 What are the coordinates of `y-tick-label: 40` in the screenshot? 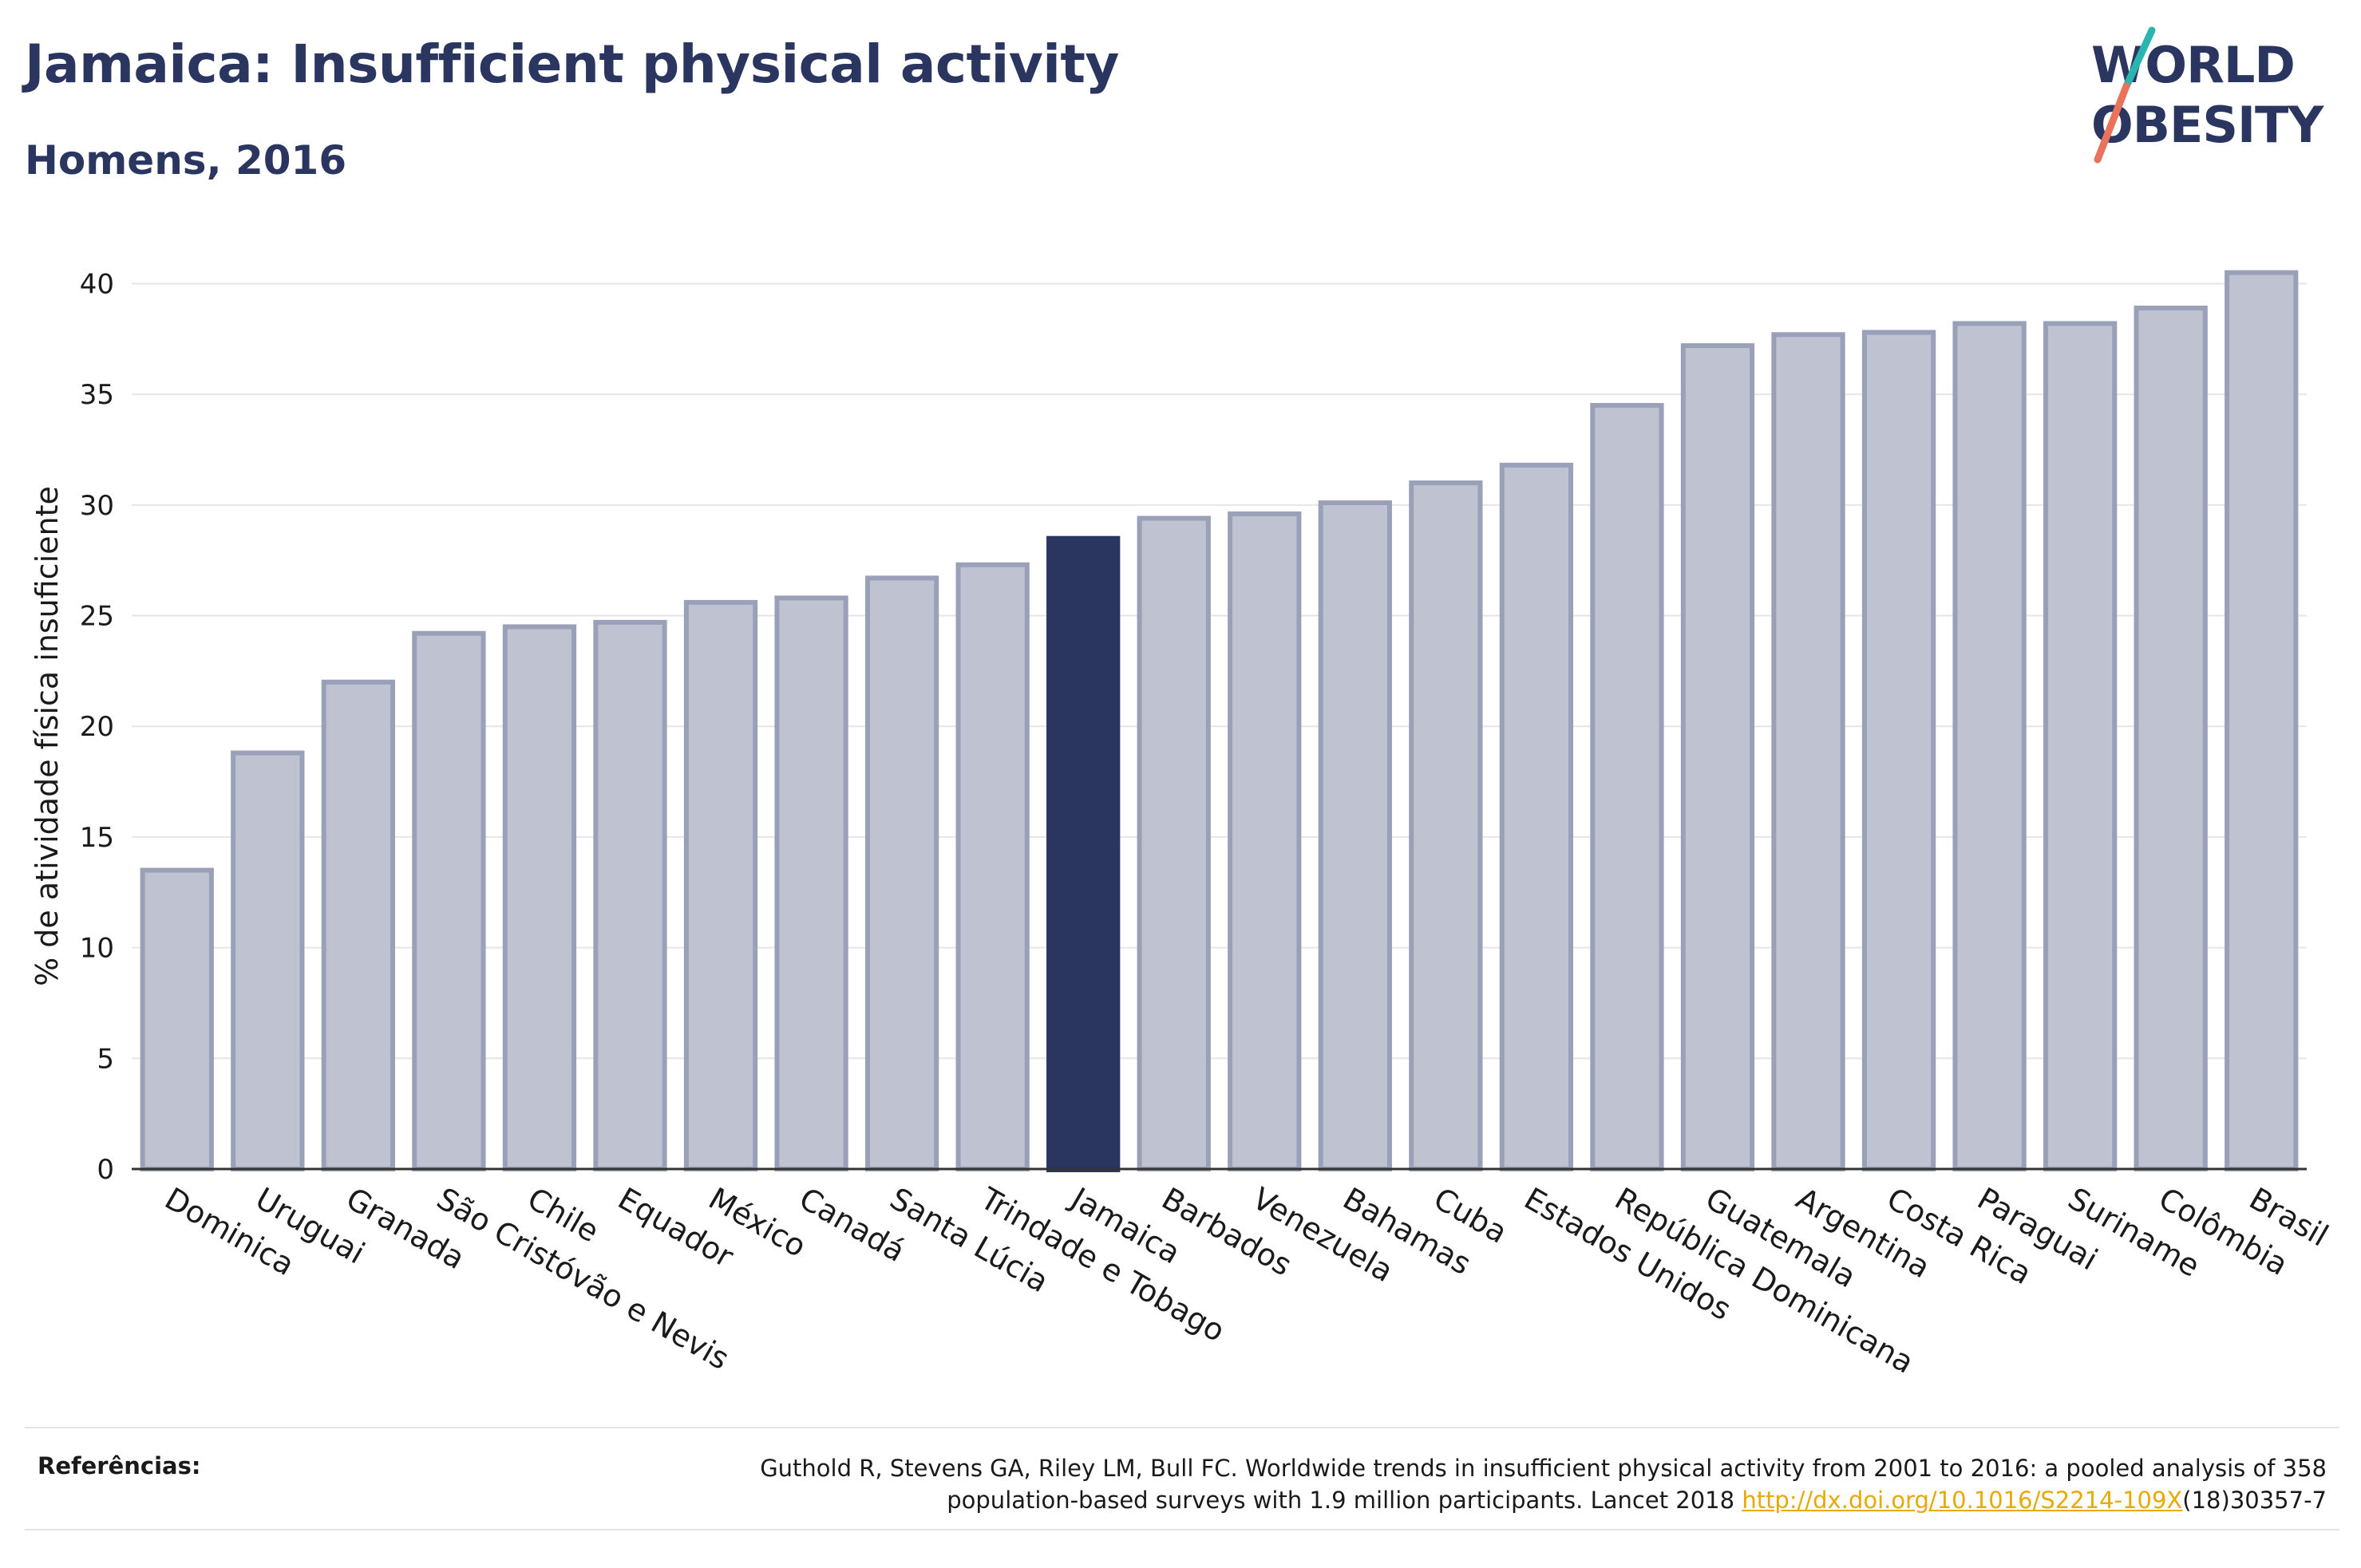 It's located at (97, 284).